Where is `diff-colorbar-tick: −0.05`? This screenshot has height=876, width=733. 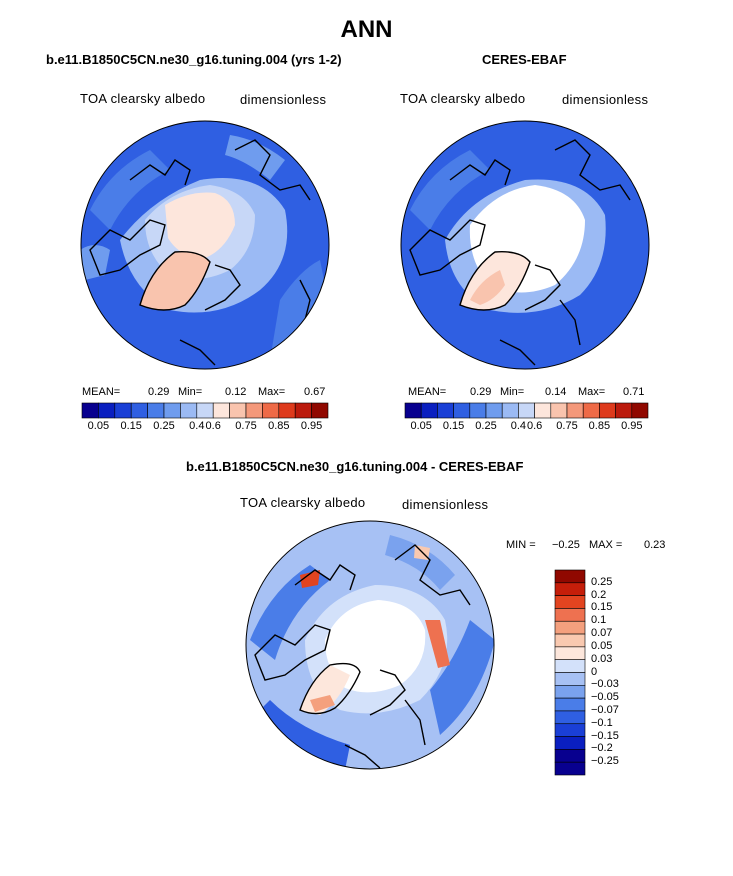
diff-colorbar-tick: −0.05 is located at coordinates (605, 697).